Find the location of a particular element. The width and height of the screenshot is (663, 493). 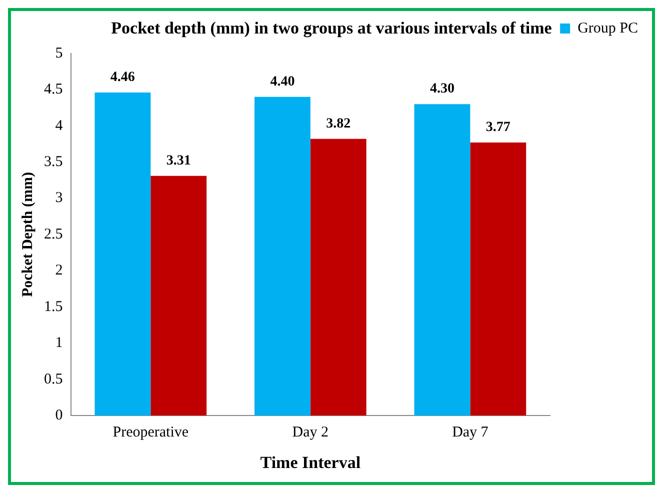

data-label: 3.82 is located at coordinates (338, 124).